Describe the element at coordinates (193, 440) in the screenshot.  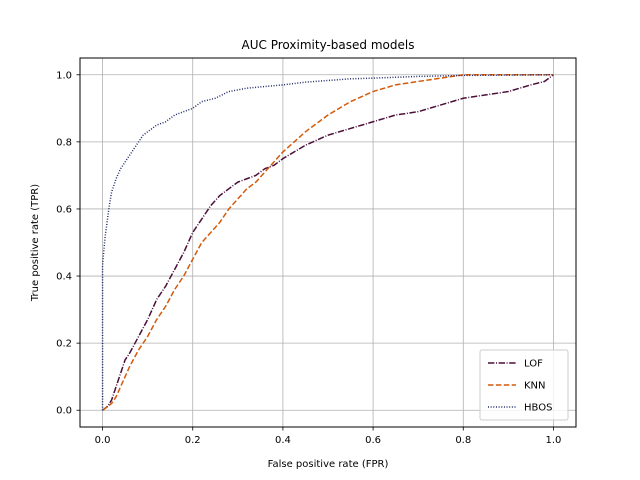
I see `x-tick-label: 0.2` at that location.